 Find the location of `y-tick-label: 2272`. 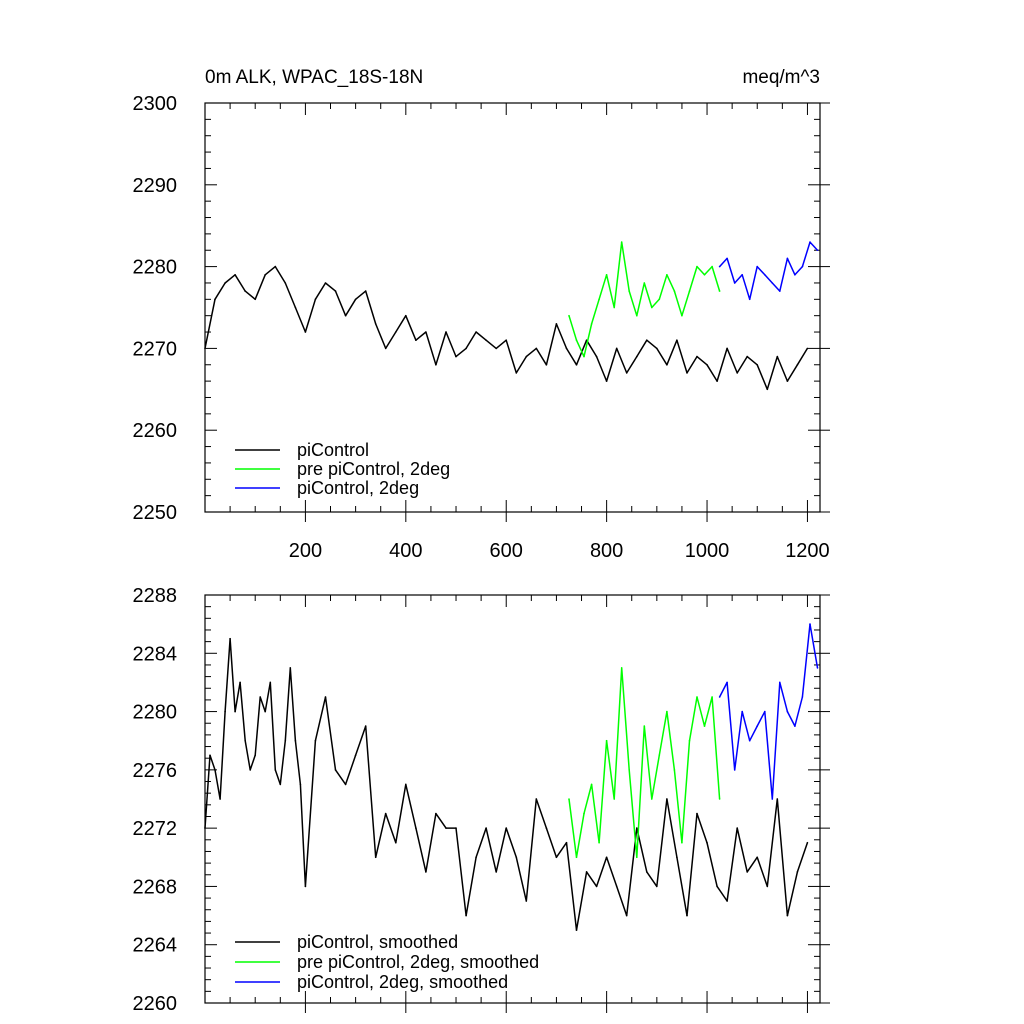

y-tick-label: 2272 is located at coordinates (155, 829).